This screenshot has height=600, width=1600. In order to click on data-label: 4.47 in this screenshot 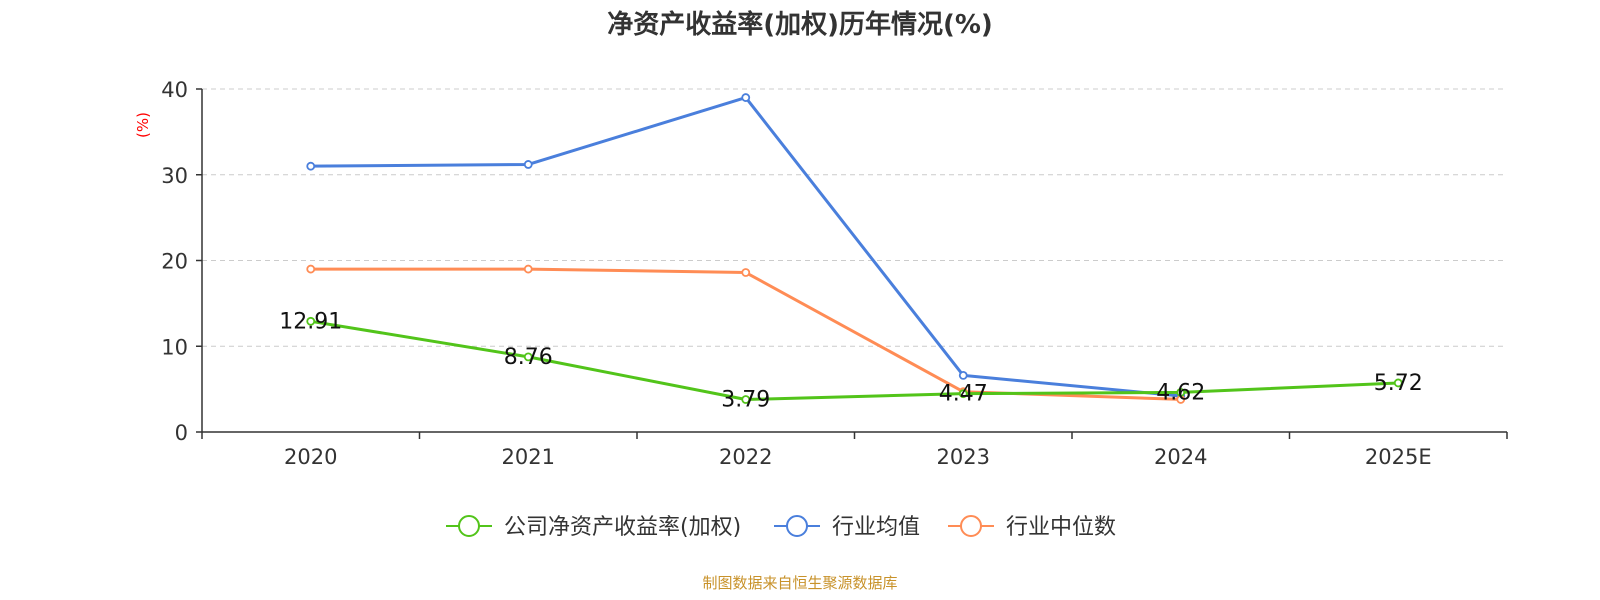, I will do `click(963, 394)`.